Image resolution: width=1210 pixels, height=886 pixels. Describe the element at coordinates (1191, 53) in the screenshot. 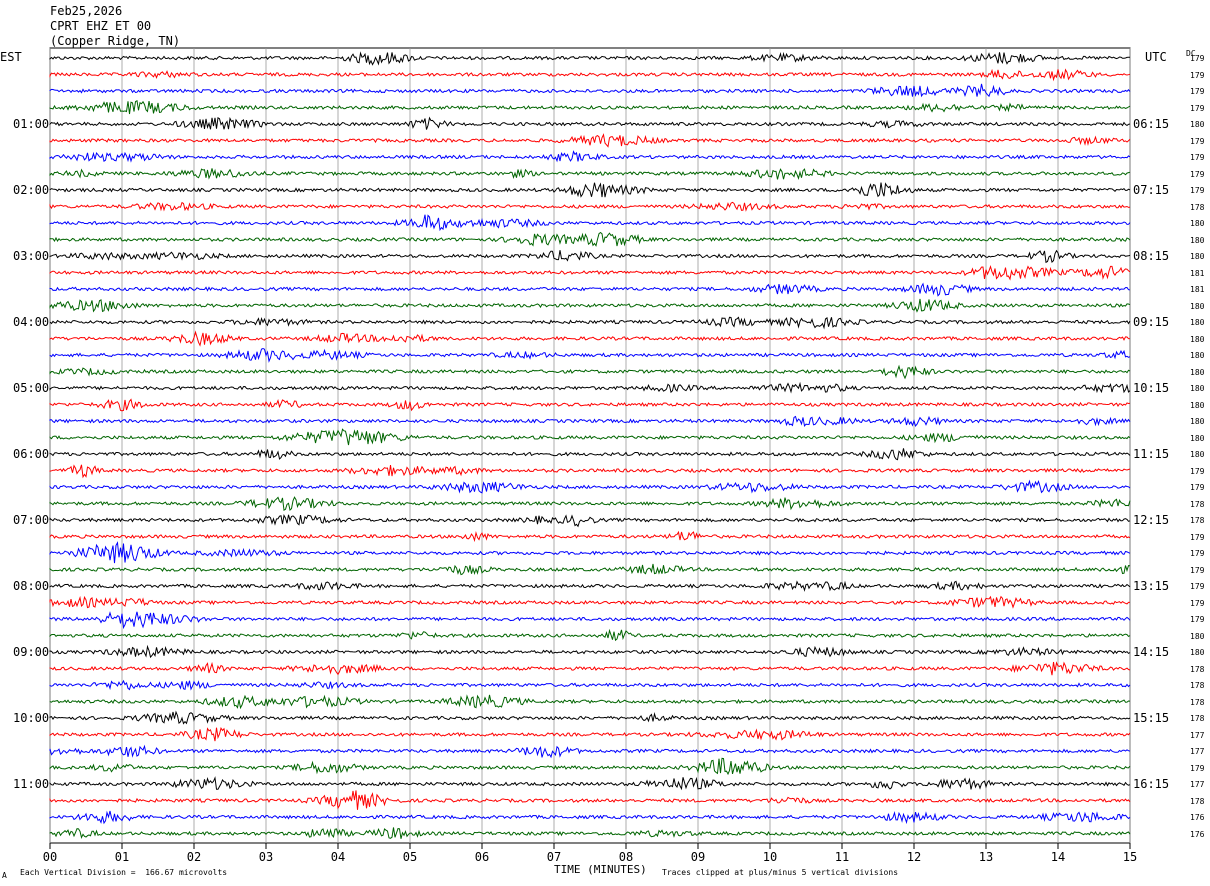

I see `dc-header-label: DC` at that location.